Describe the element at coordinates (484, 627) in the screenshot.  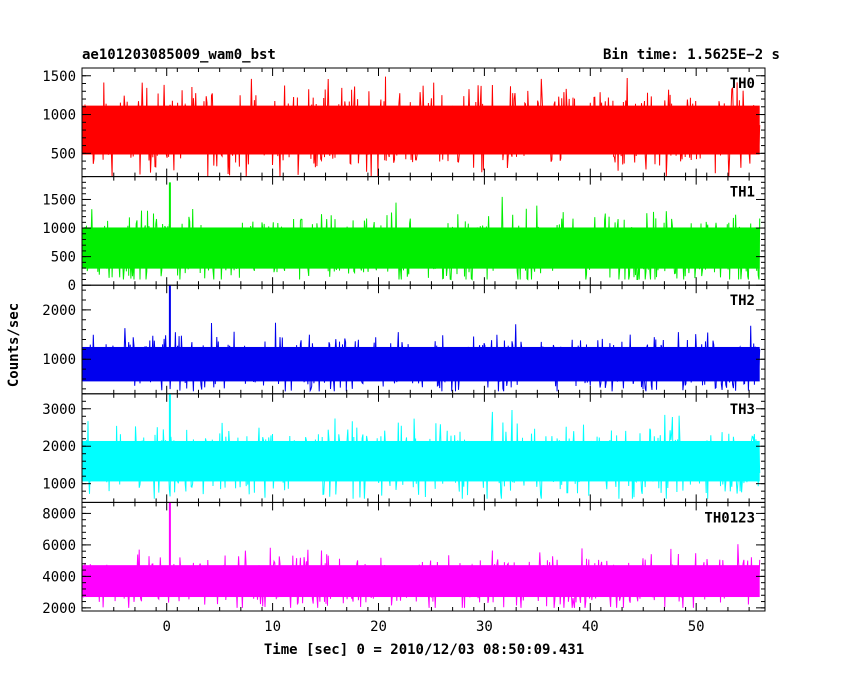
I see `x-tick-label: 30` at that location.